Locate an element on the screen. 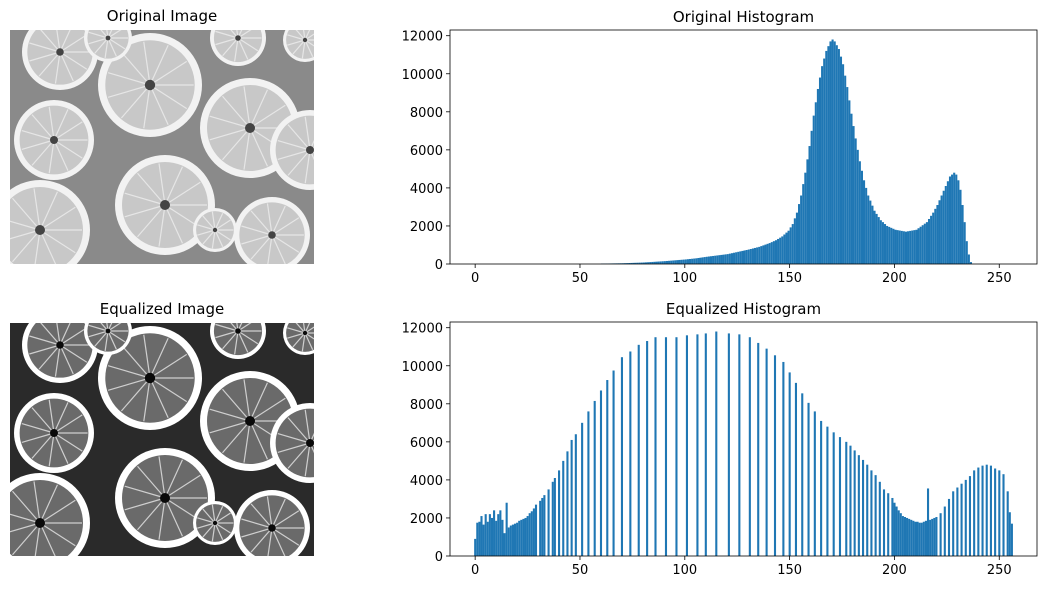 This screenshot has height=590, width=1047. original-image is located at coordinates (162, 147).